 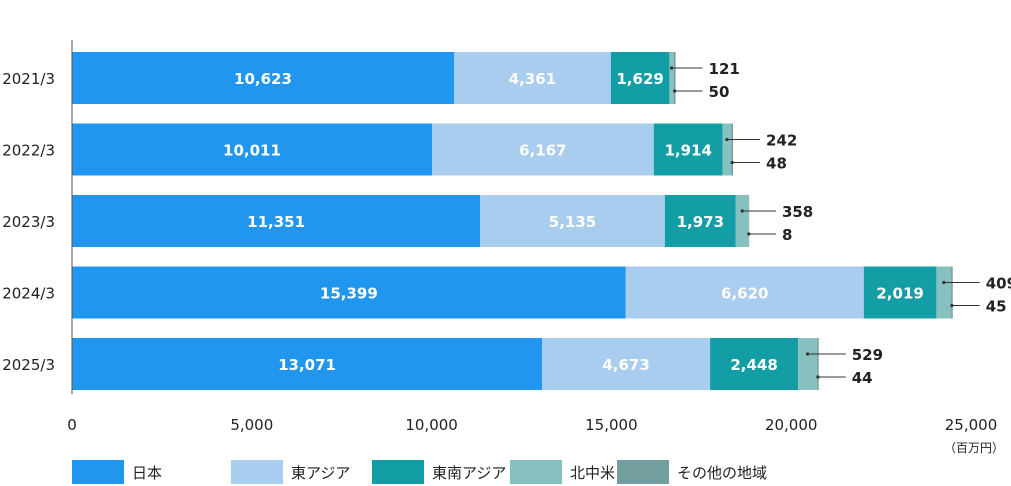 What do you see at coordinates (431, 425) in the screenshot?
I see `x-tick-label: 10,000` at bounding box center [431, 425].